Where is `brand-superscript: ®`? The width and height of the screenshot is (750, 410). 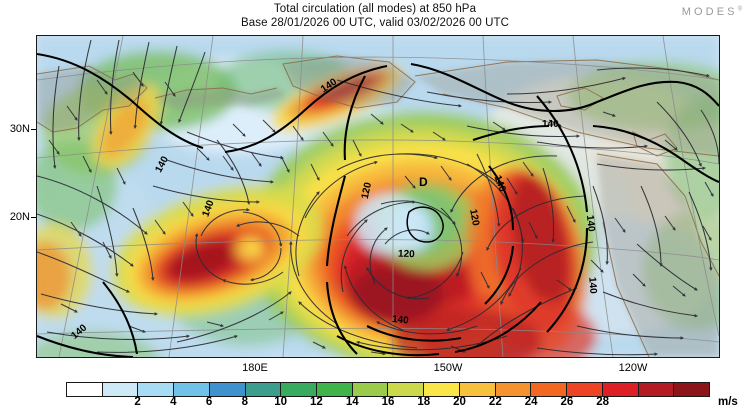
brand-superscript: ® is located at coordinates (739, 9).